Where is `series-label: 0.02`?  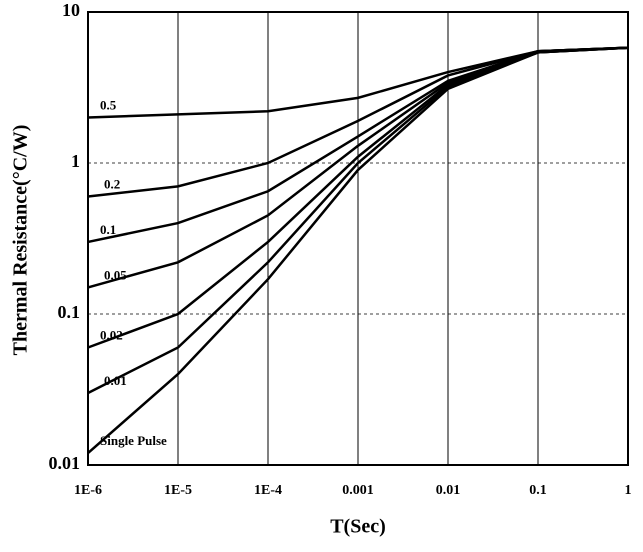 series-label: 0.02 is located at coordinates (111, 334).